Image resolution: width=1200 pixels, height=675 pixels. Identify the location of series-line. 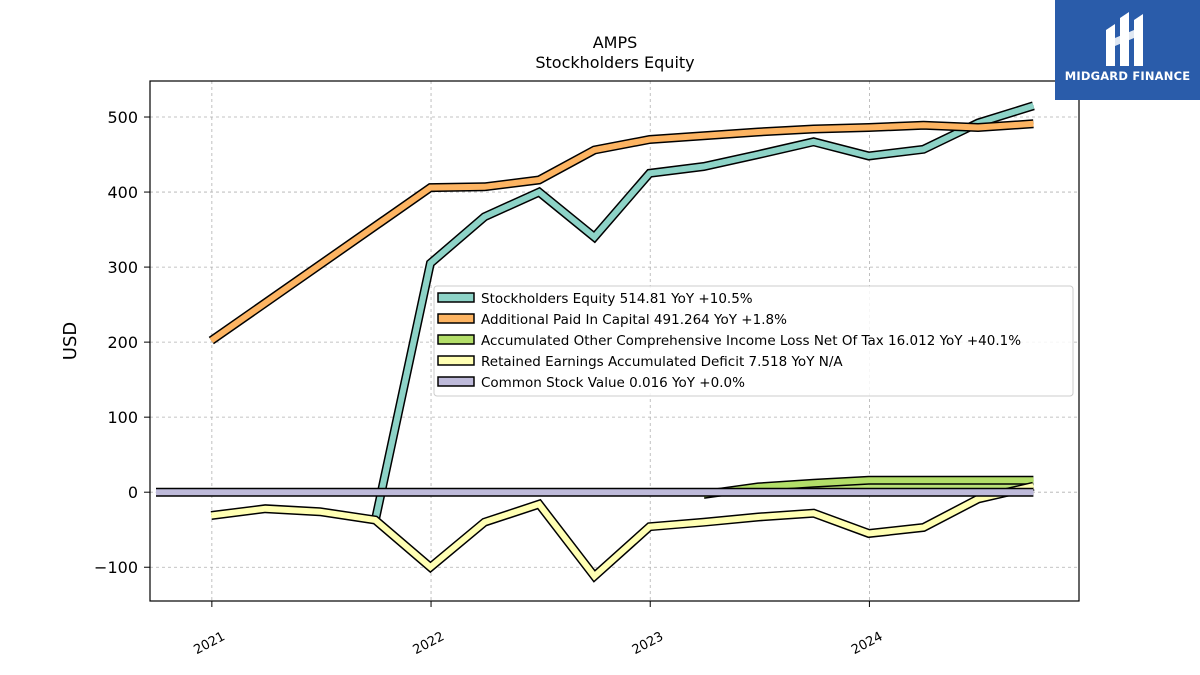
(622, 532).